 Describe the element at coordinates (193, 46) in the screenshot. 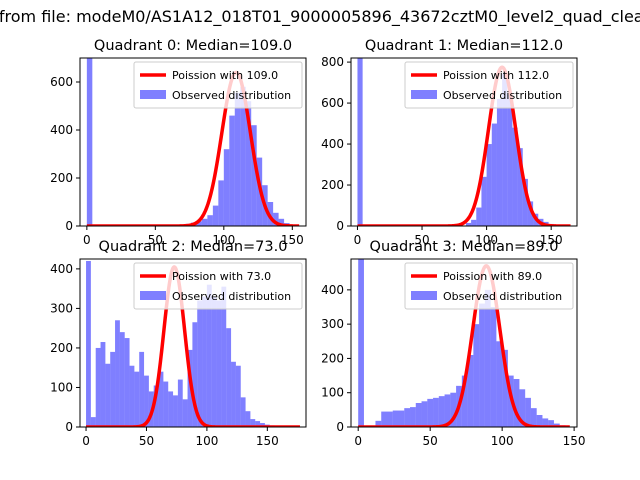

I see `subplot-title: Quadrant 0: Median=109.0` at that location.